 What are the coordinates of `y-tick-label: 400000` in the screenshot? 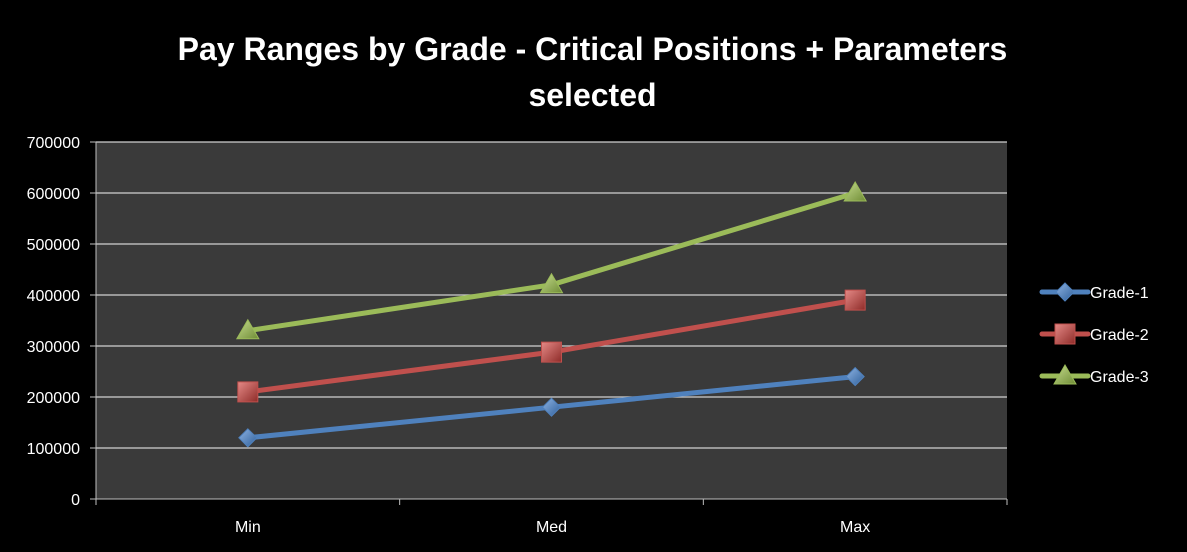 It's located at (53, 296).